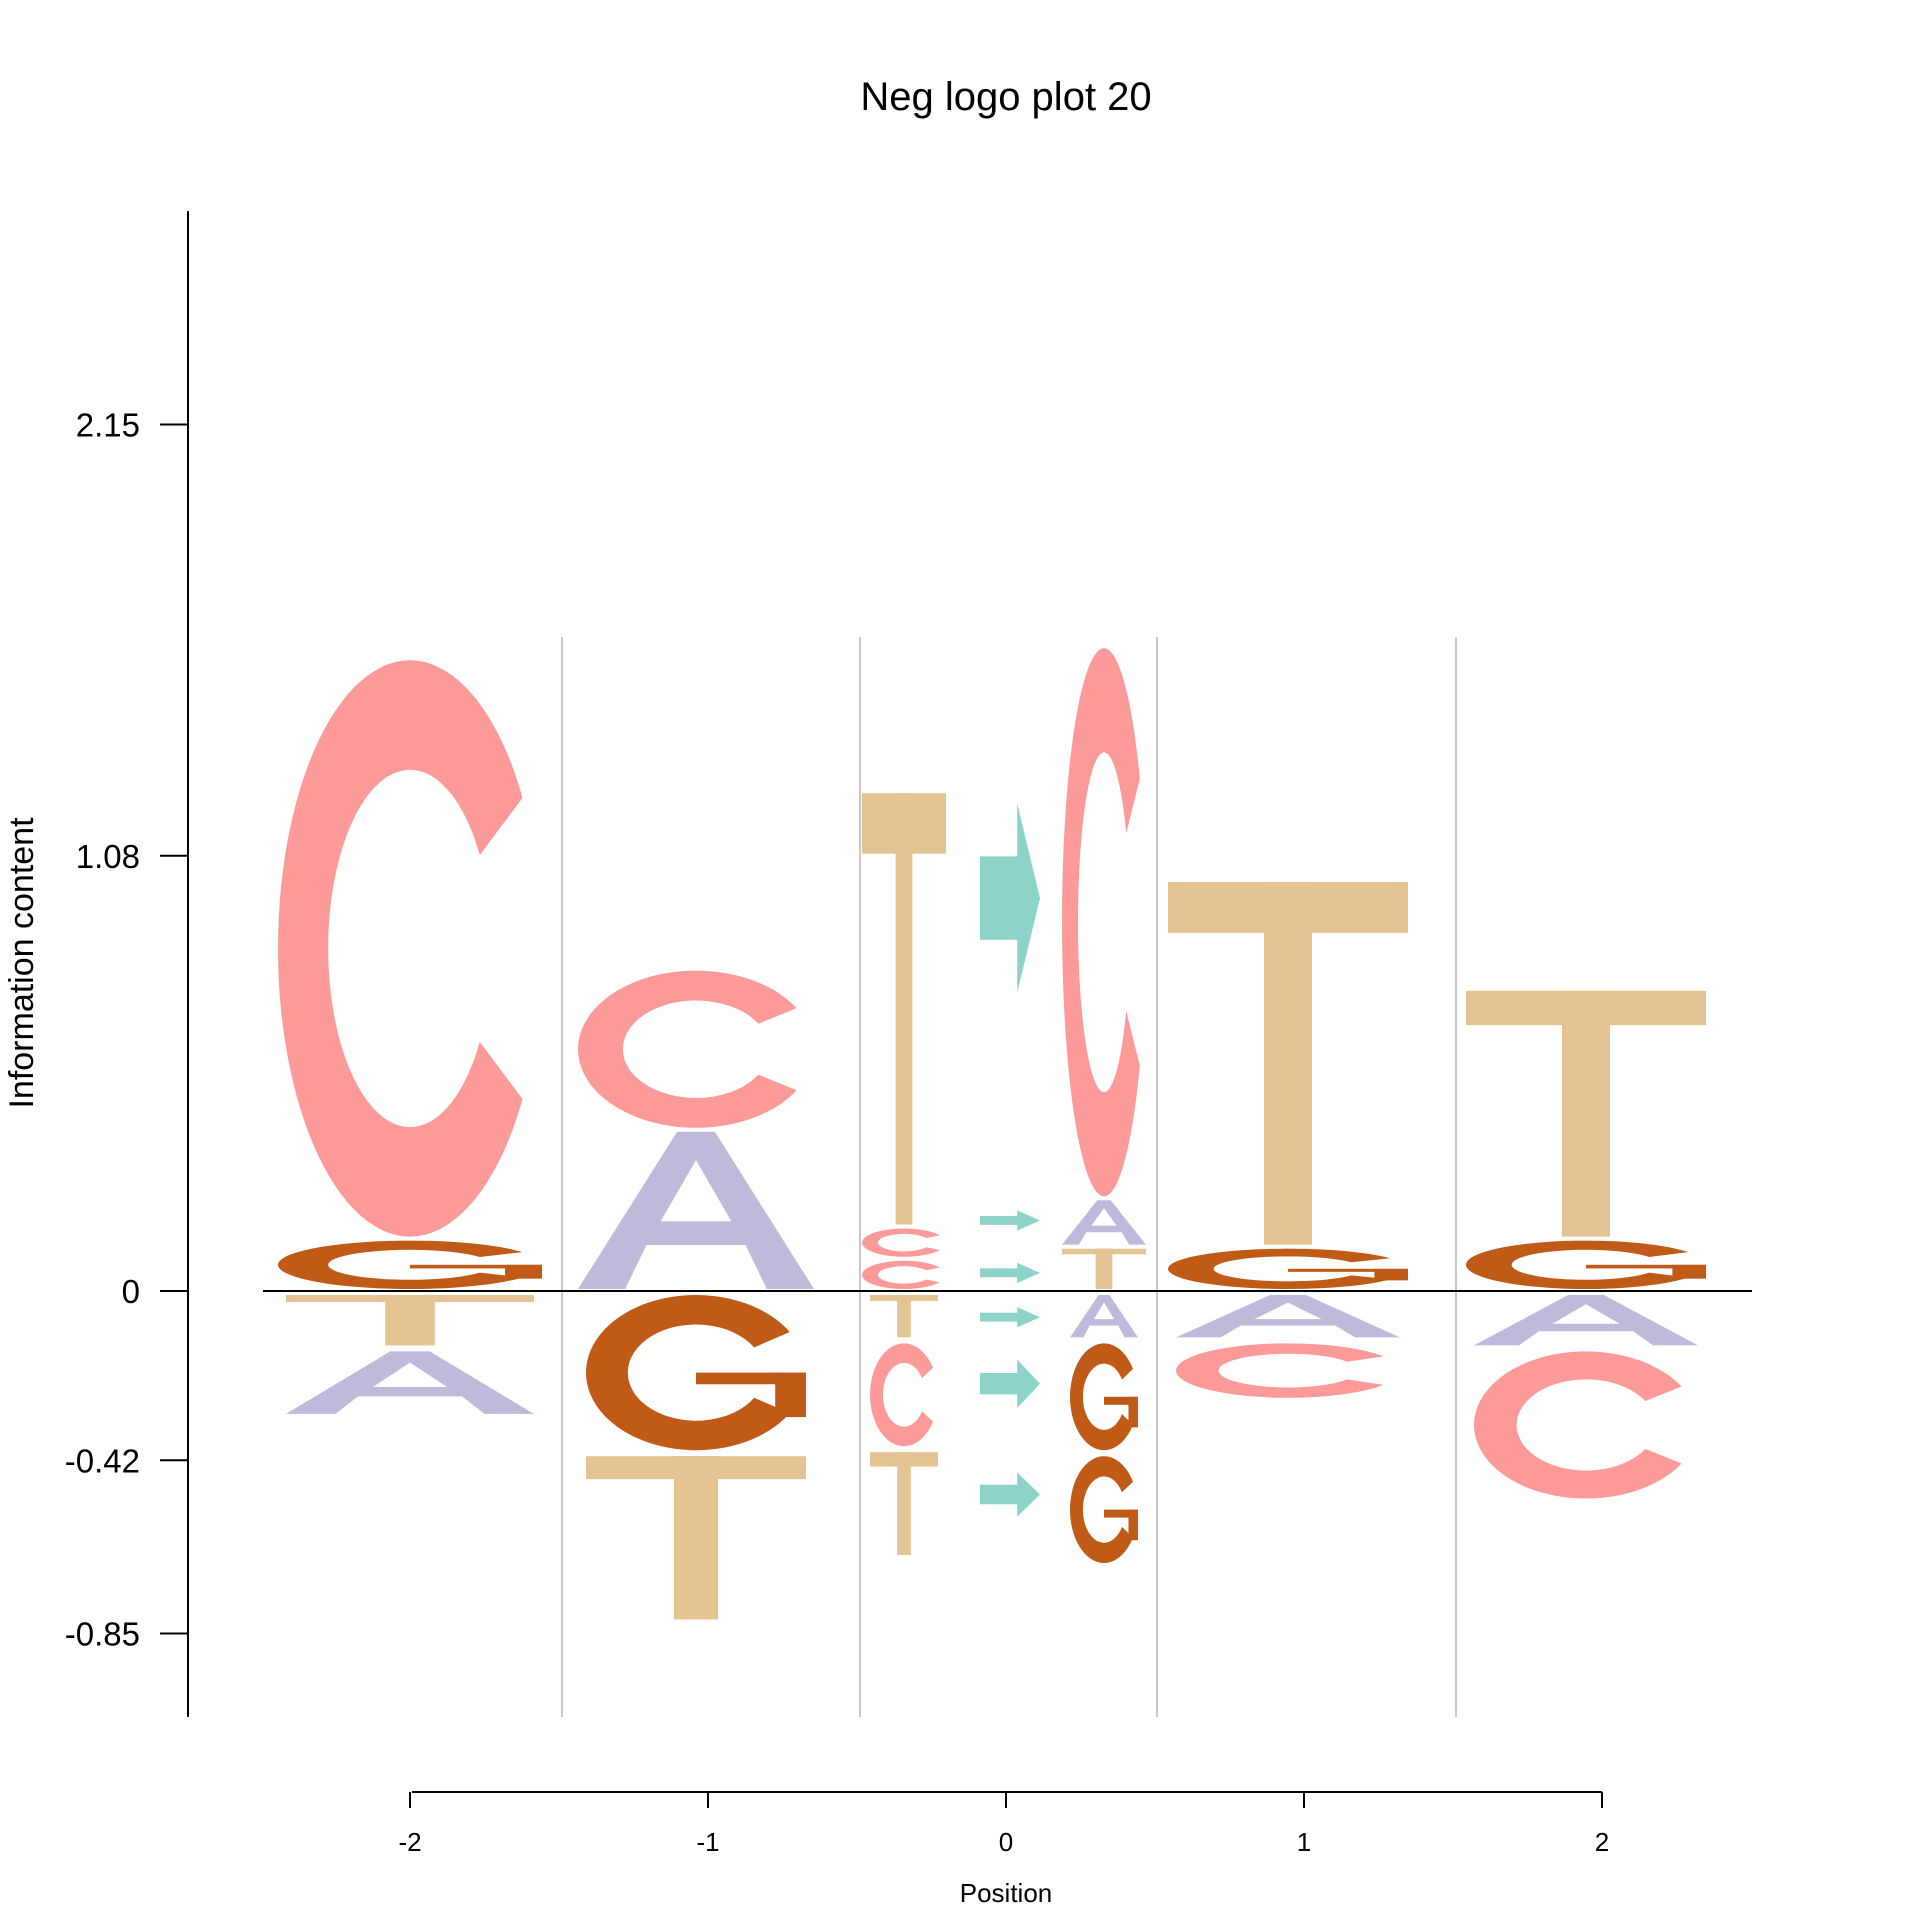  What do you see at coordinates (22, 963) in the screenshot?
I see `y-axis-label: Information content` at bounding box center [22, 963].